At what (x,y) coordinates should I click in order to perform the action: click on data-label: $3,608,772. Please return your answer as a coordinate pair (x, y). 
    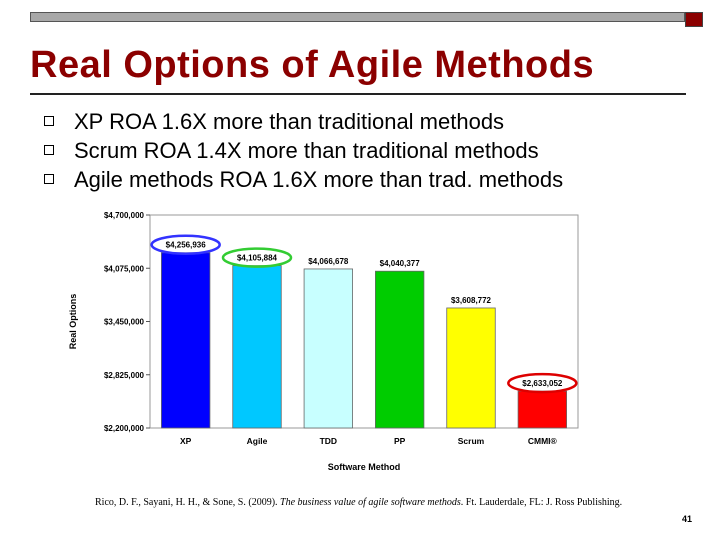
    Looking at the image, I should click on (471, 300).